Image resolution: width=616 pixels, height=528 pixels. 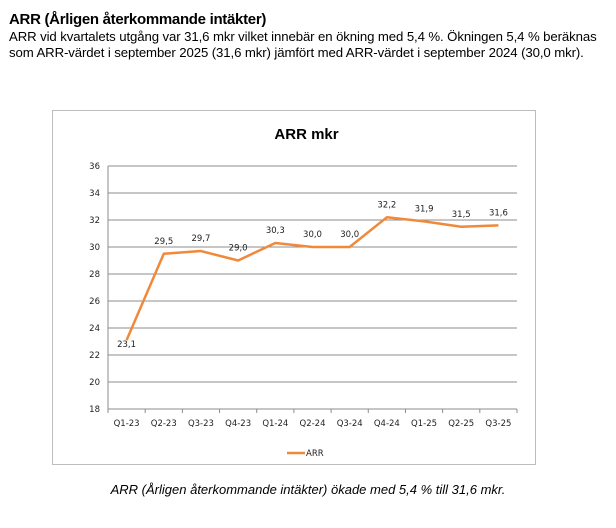 I want to click on y-tick-label: 32, so click(x=94, y=221).